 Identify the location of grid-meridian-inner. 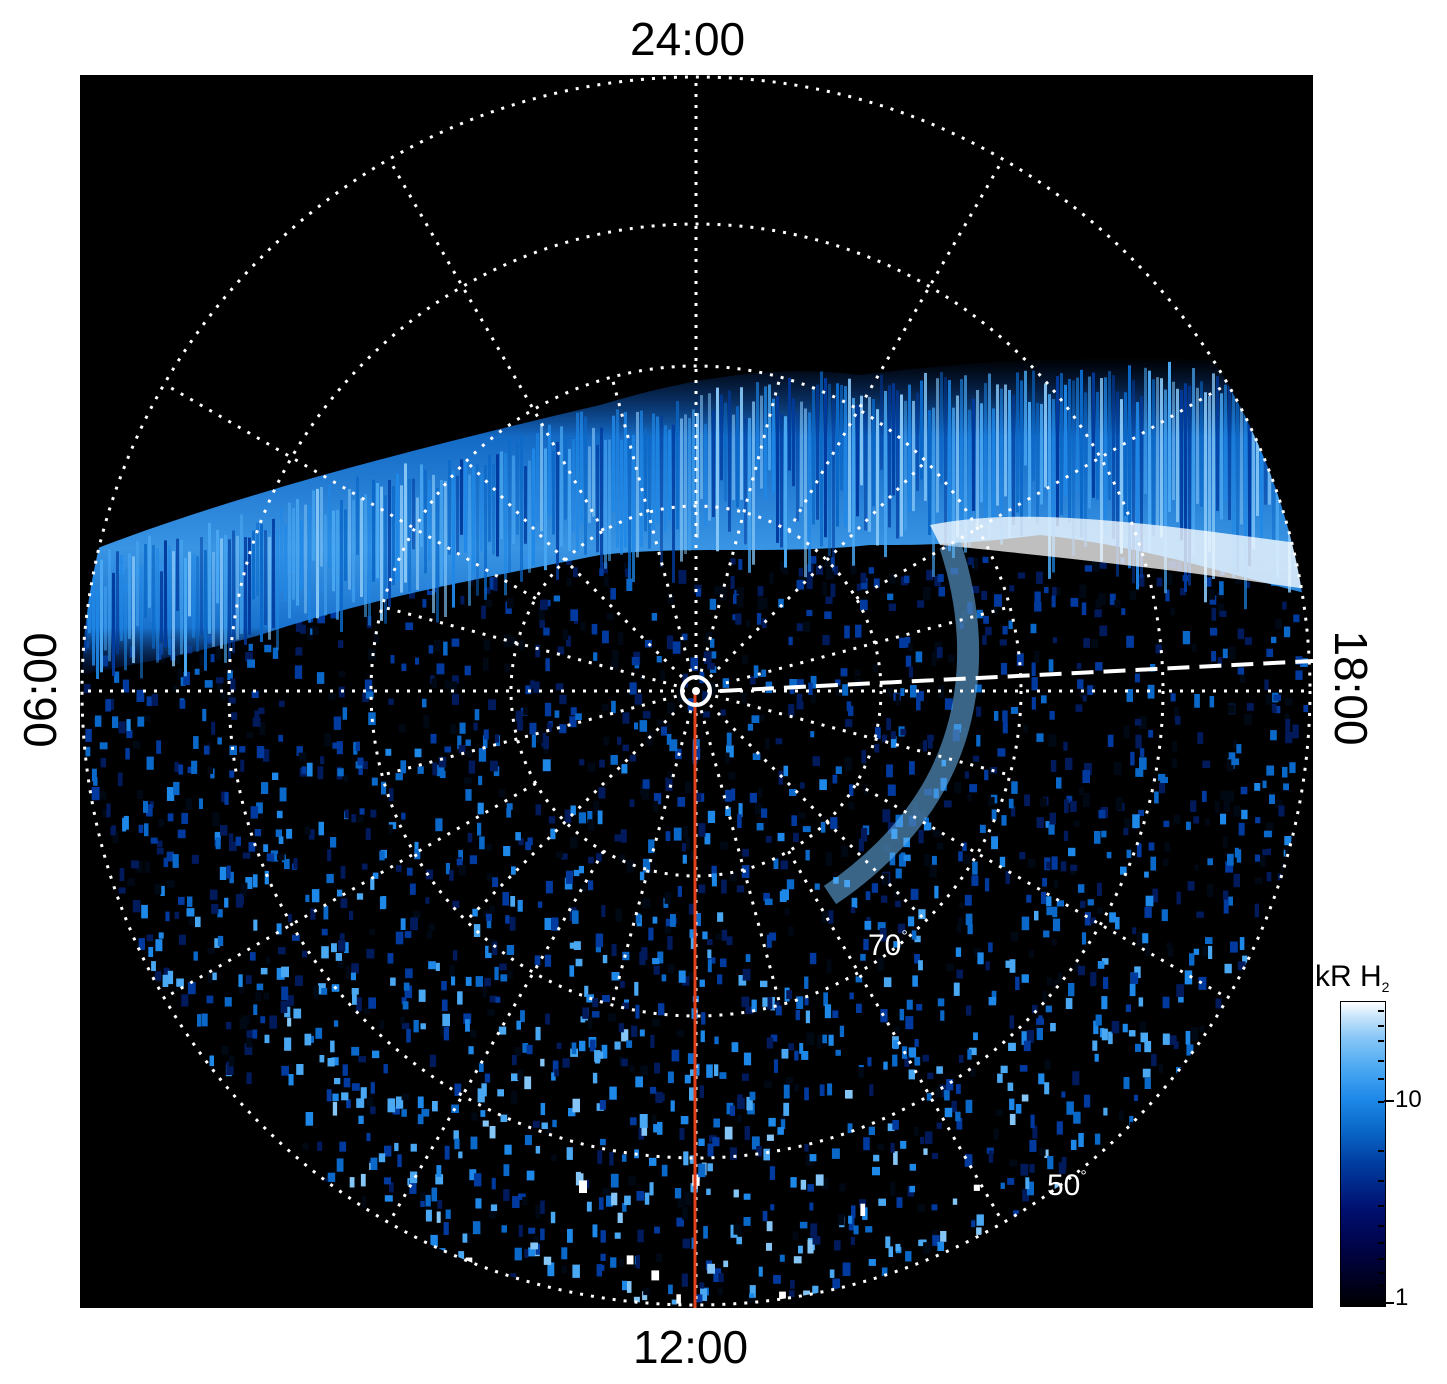
(862, 735).